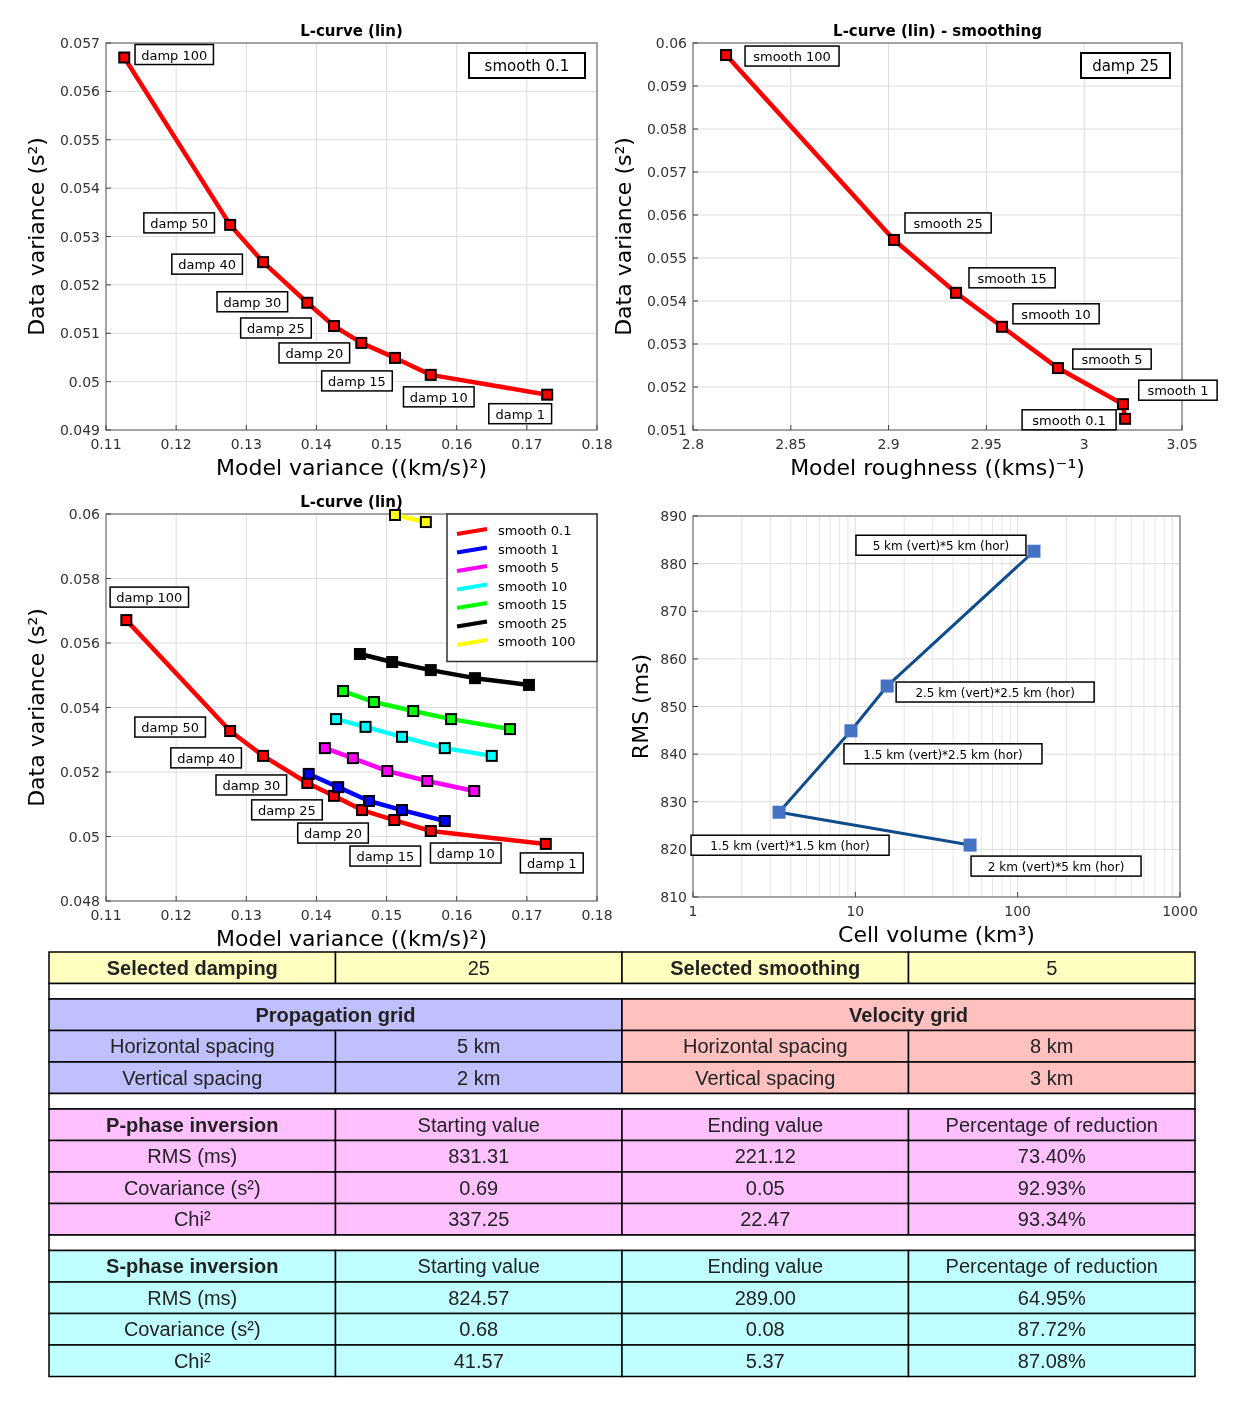  What do you see at coordinates (479, 1219) in the screenshot?
I see `text: 337.25` at bounding box center [479, 1219].